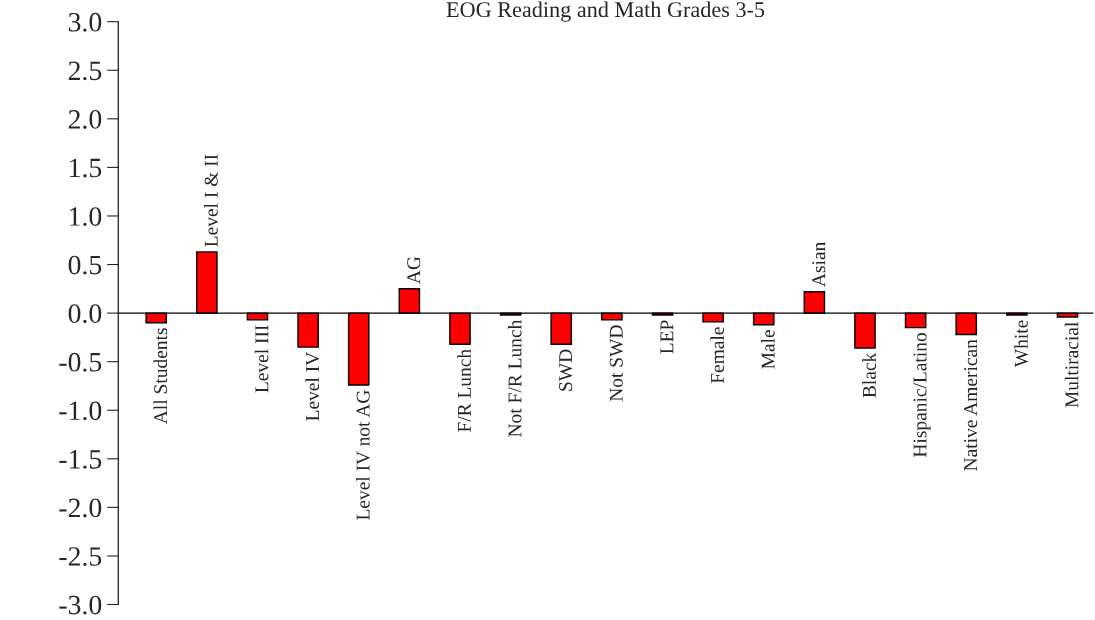  I want to click on x-tick-label: White, so click(1021, 344).